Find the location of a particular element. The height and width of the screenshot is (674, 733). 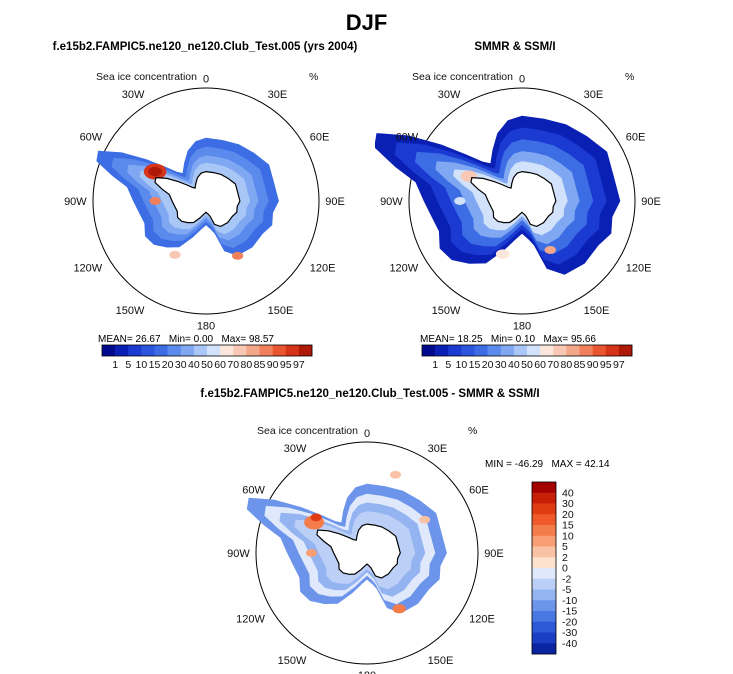

variable-label: Sea ice concentration is located at coordinates (462, 77).